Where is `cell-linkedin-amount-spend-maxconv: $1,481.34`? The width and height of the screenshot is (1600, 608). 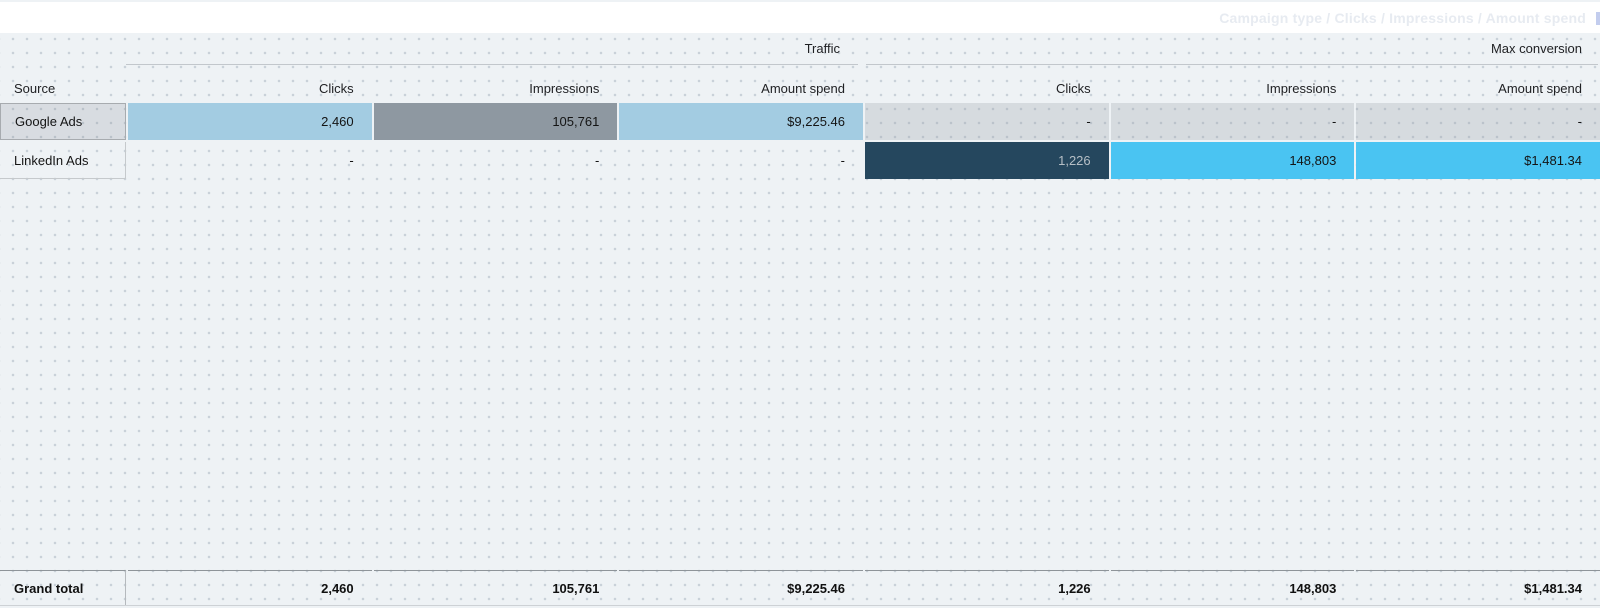 cell-linkedin-amount-spend-maxconv: $1,481.34 is located at coordinates (1478, 160).